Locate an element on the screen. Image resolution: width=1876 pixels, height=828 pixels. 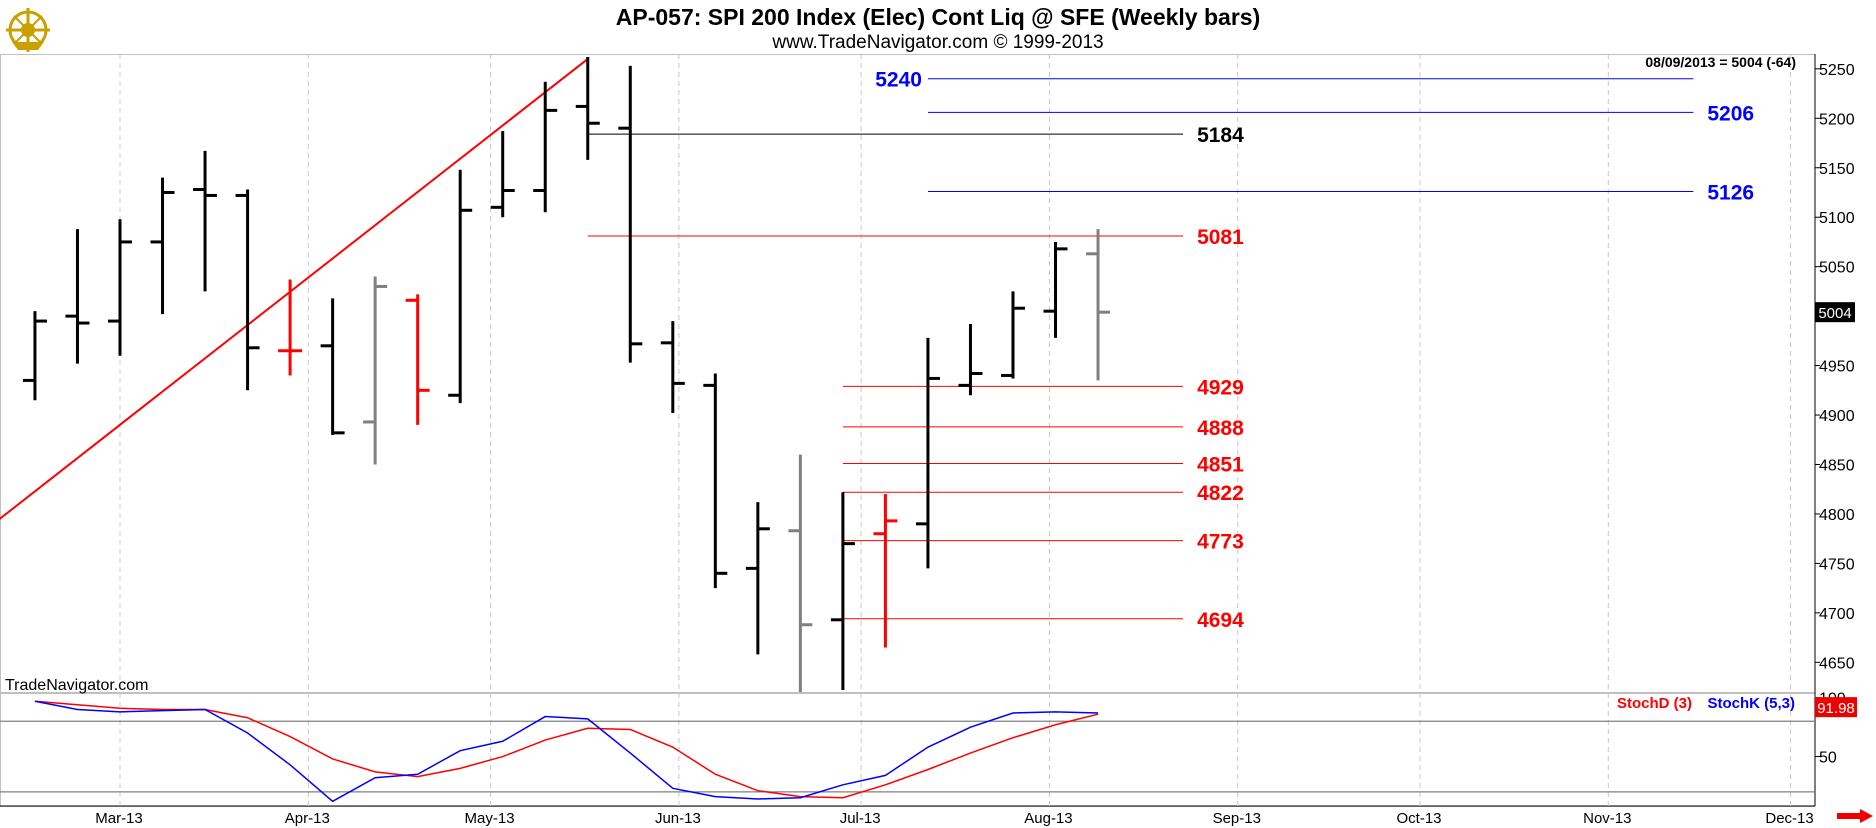
stoch-legend-k: StochK (5,3) is located at coordinates (1751, 703).